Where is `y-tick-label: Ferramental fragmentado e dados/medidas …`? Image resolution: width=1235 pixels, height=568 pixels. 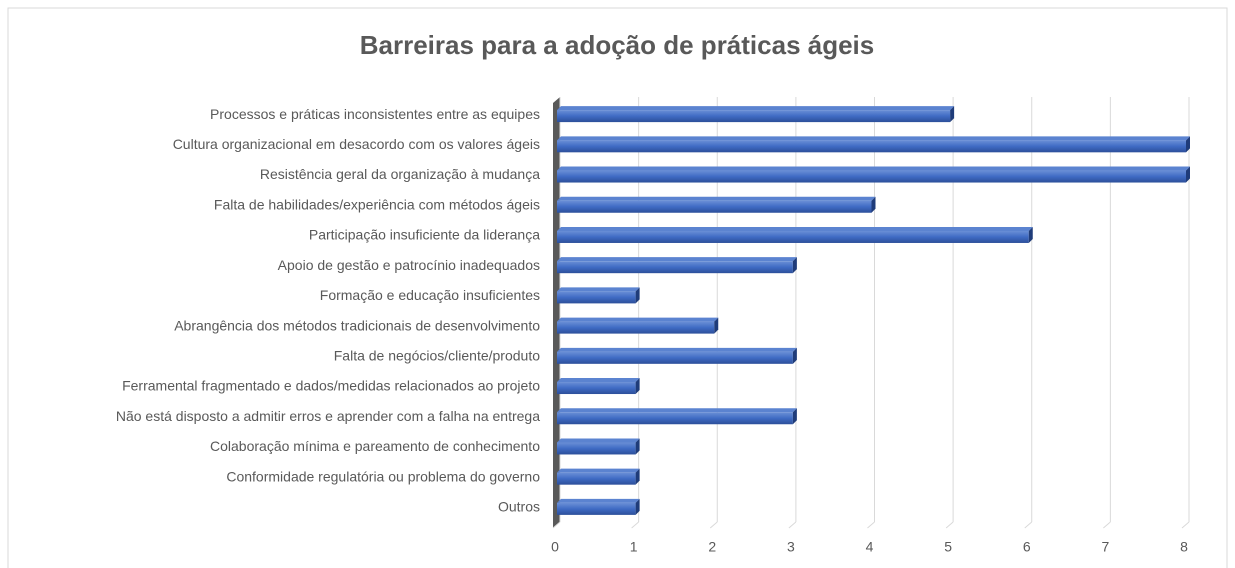
y-tick-label: Ferramental fragmentado e dados/medidas … is located at coordinates (331, 386).